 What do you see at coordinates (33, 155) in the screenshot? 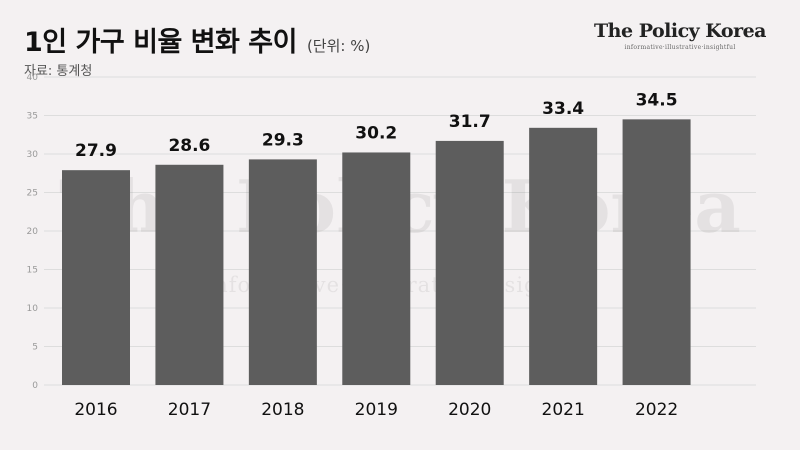
I see `y-tick-label: 30` at bounding box center [33, 155].